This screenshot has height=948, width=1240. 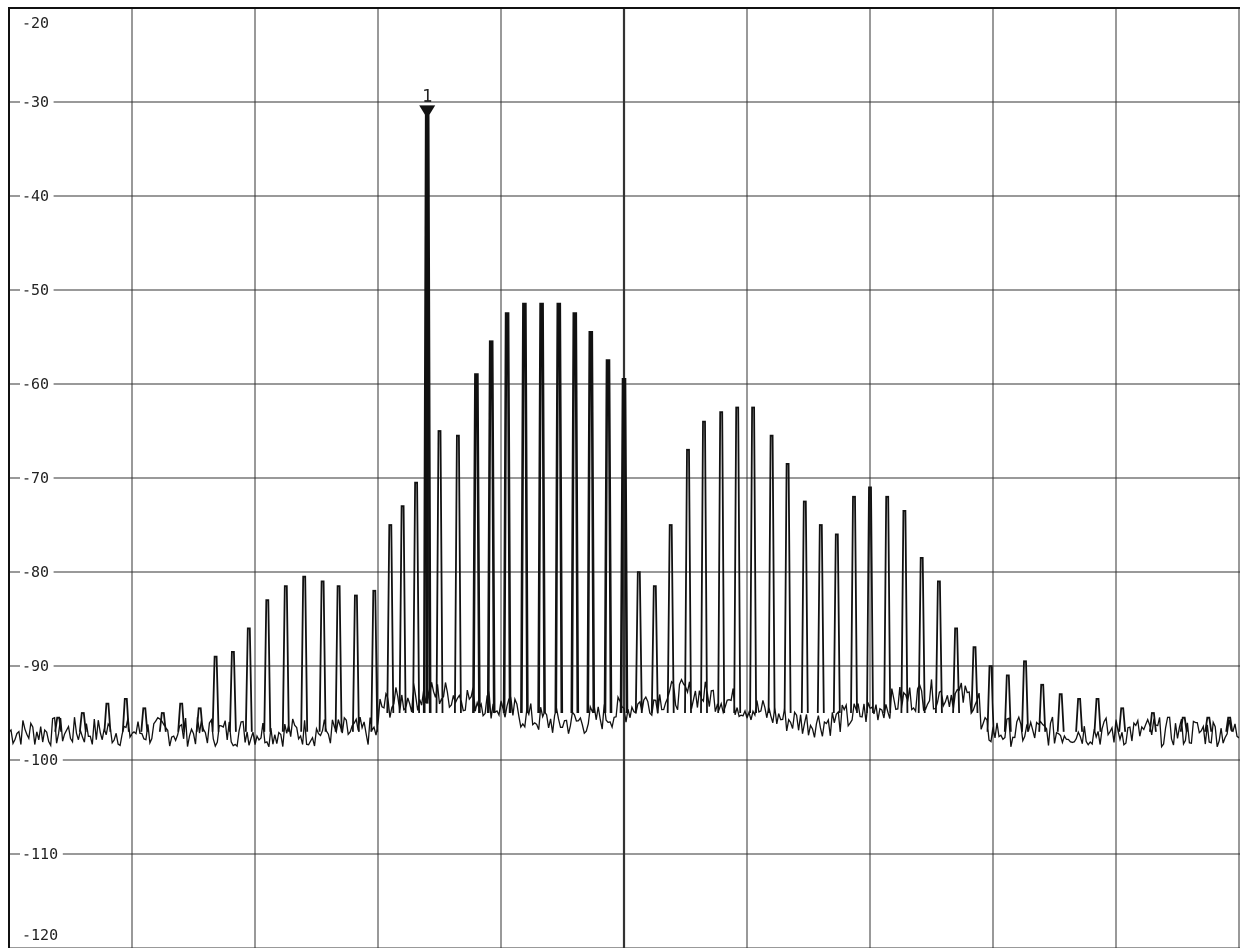 I want to click on y-tick-label: -50, so click(x=35, y=290).